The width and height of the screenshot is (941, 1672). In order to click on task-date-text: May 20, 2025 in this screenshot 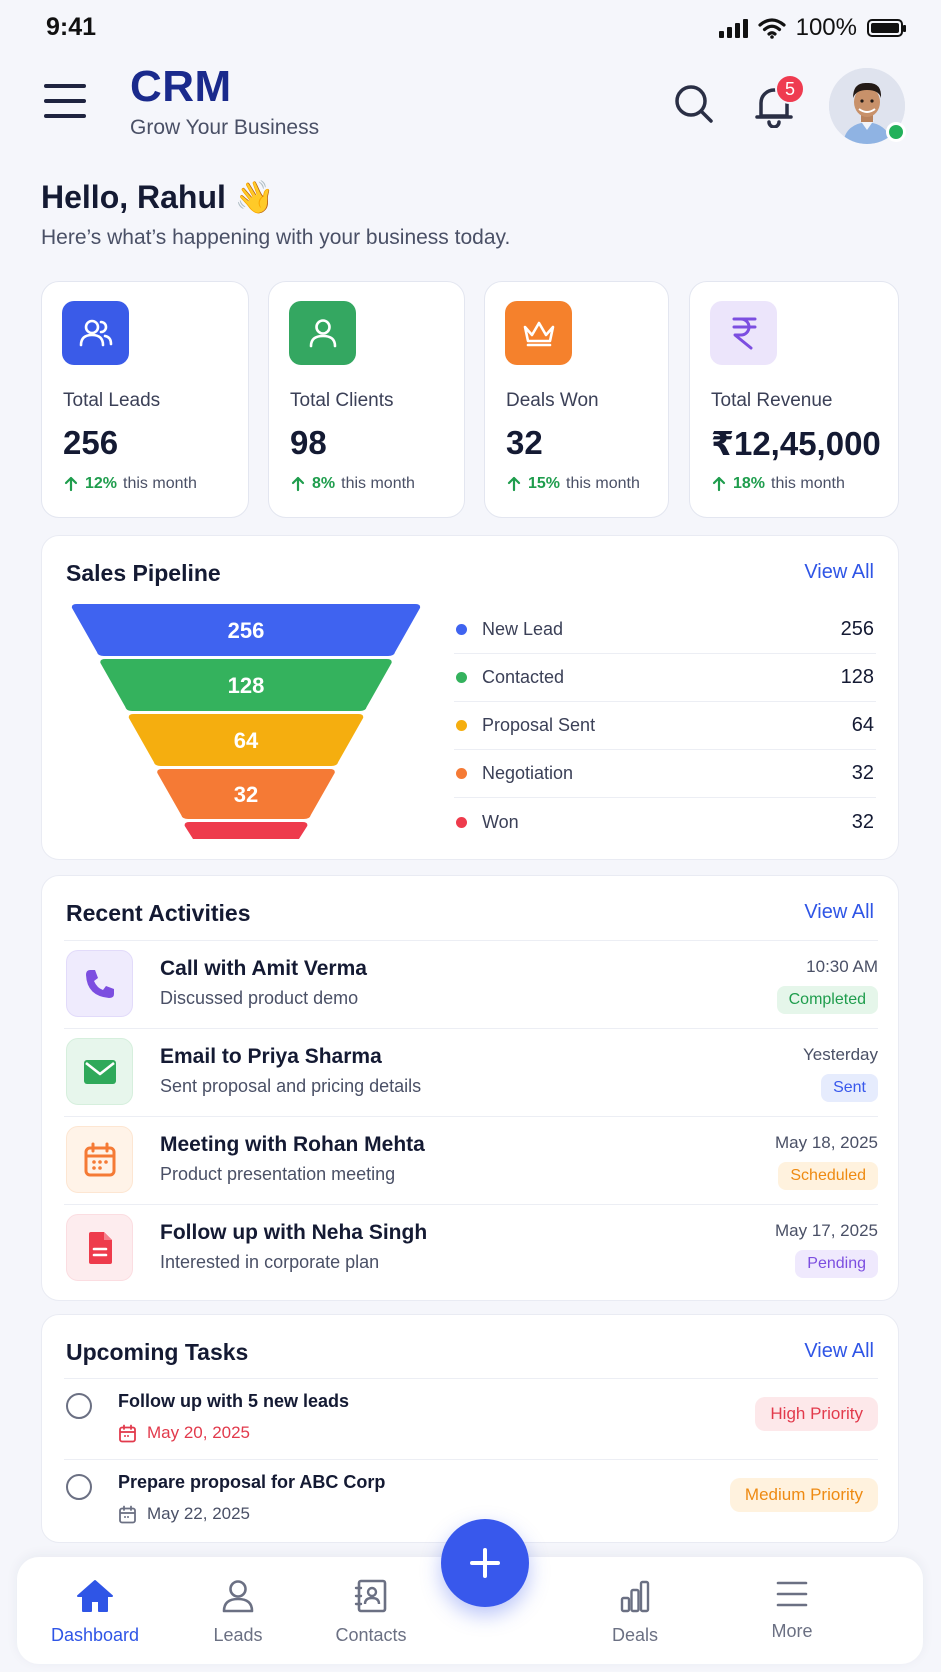, I will do `click(199, 1432)`.